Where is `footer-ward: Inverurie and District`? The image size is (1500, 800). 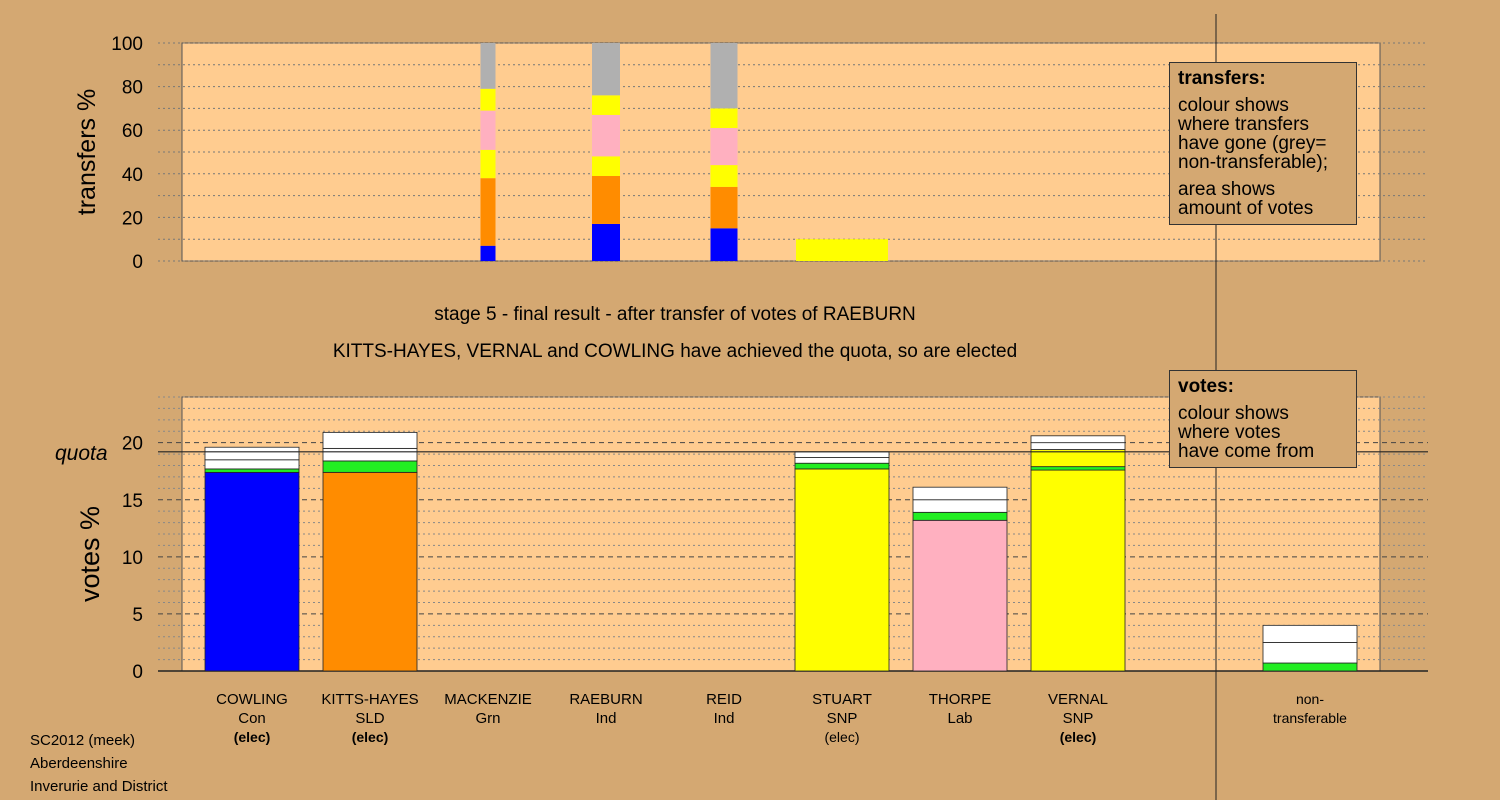 footer-ward: Inverurie and District is located at coordinates (99, 786).